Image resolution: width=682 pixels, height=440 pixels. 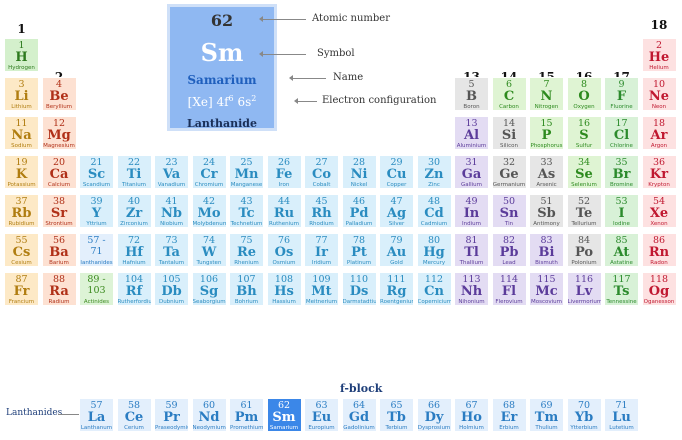 What do you see at coordinates (246, 289) in the screenshot?
I see `element-cell: 107 Bh Bohrium` at bounding box center [246, 289].